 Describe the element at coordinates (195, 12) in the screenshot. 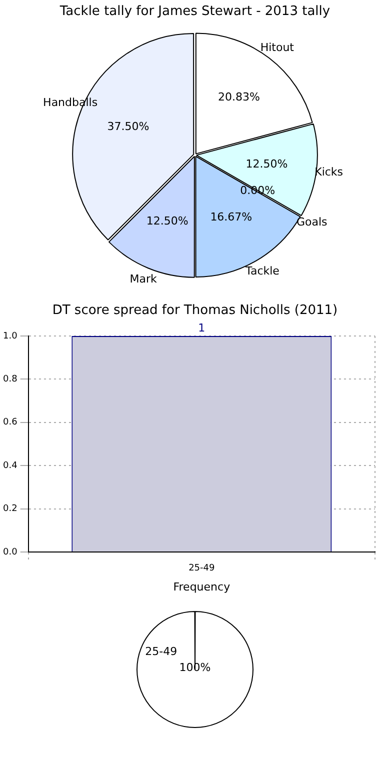

I see `chart-title: Tackle tally for James Stewart - 2013 tally` at that location.